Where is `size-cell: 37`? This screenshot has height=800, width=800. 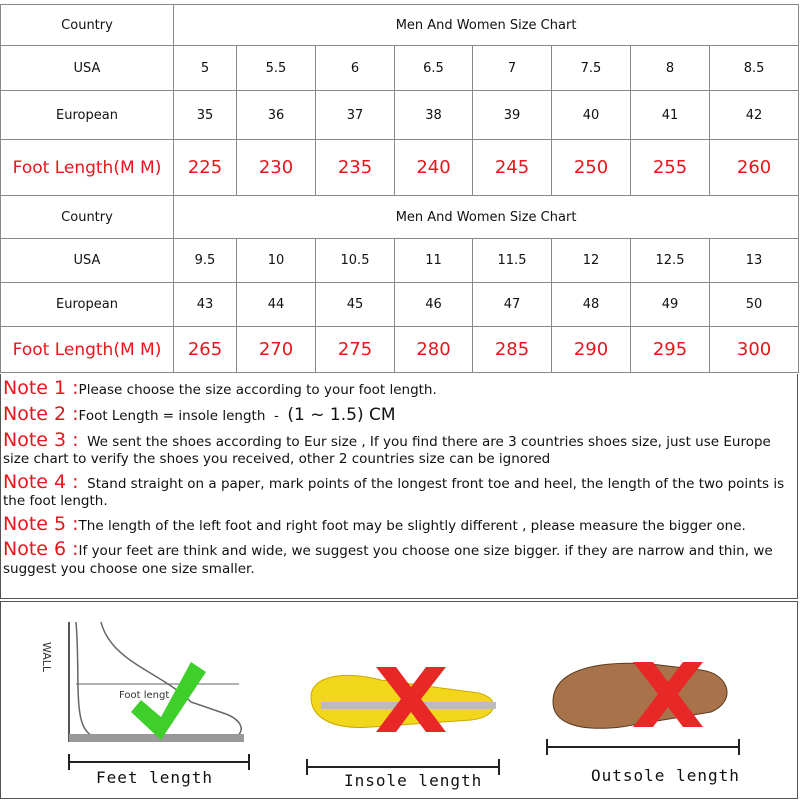 size-cell: 37 is located at coordinates (355, 115).